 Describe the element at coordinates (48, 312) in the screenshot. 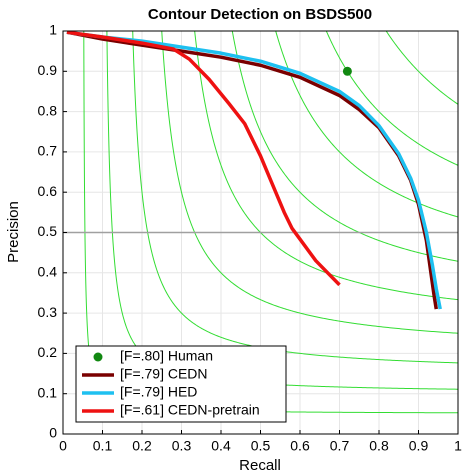

I see `y-tick-label: 0.3` at that location.